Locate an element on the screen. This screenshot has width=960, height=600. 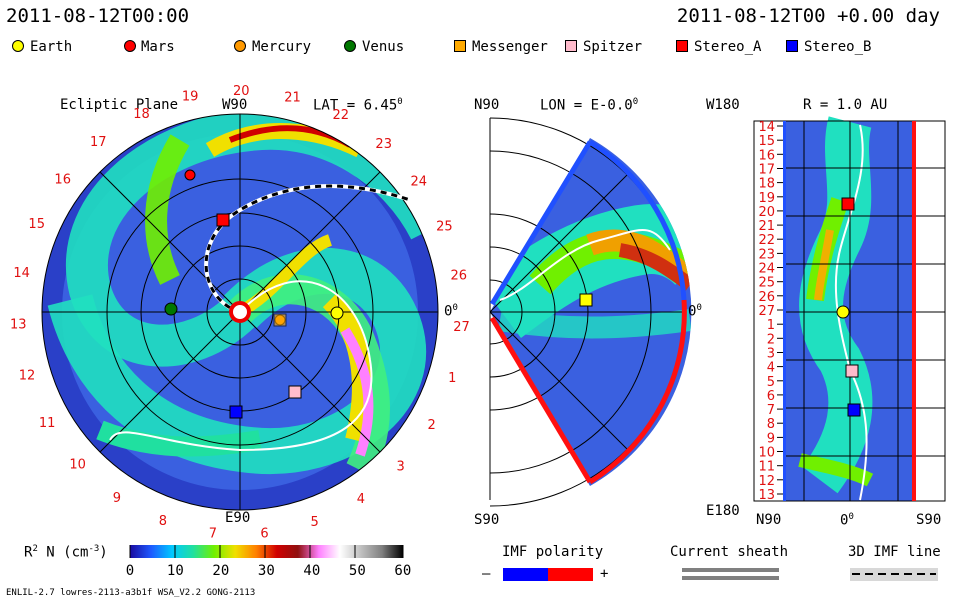
r-x-label-n90: N90 is located at coordinates (769, 520).